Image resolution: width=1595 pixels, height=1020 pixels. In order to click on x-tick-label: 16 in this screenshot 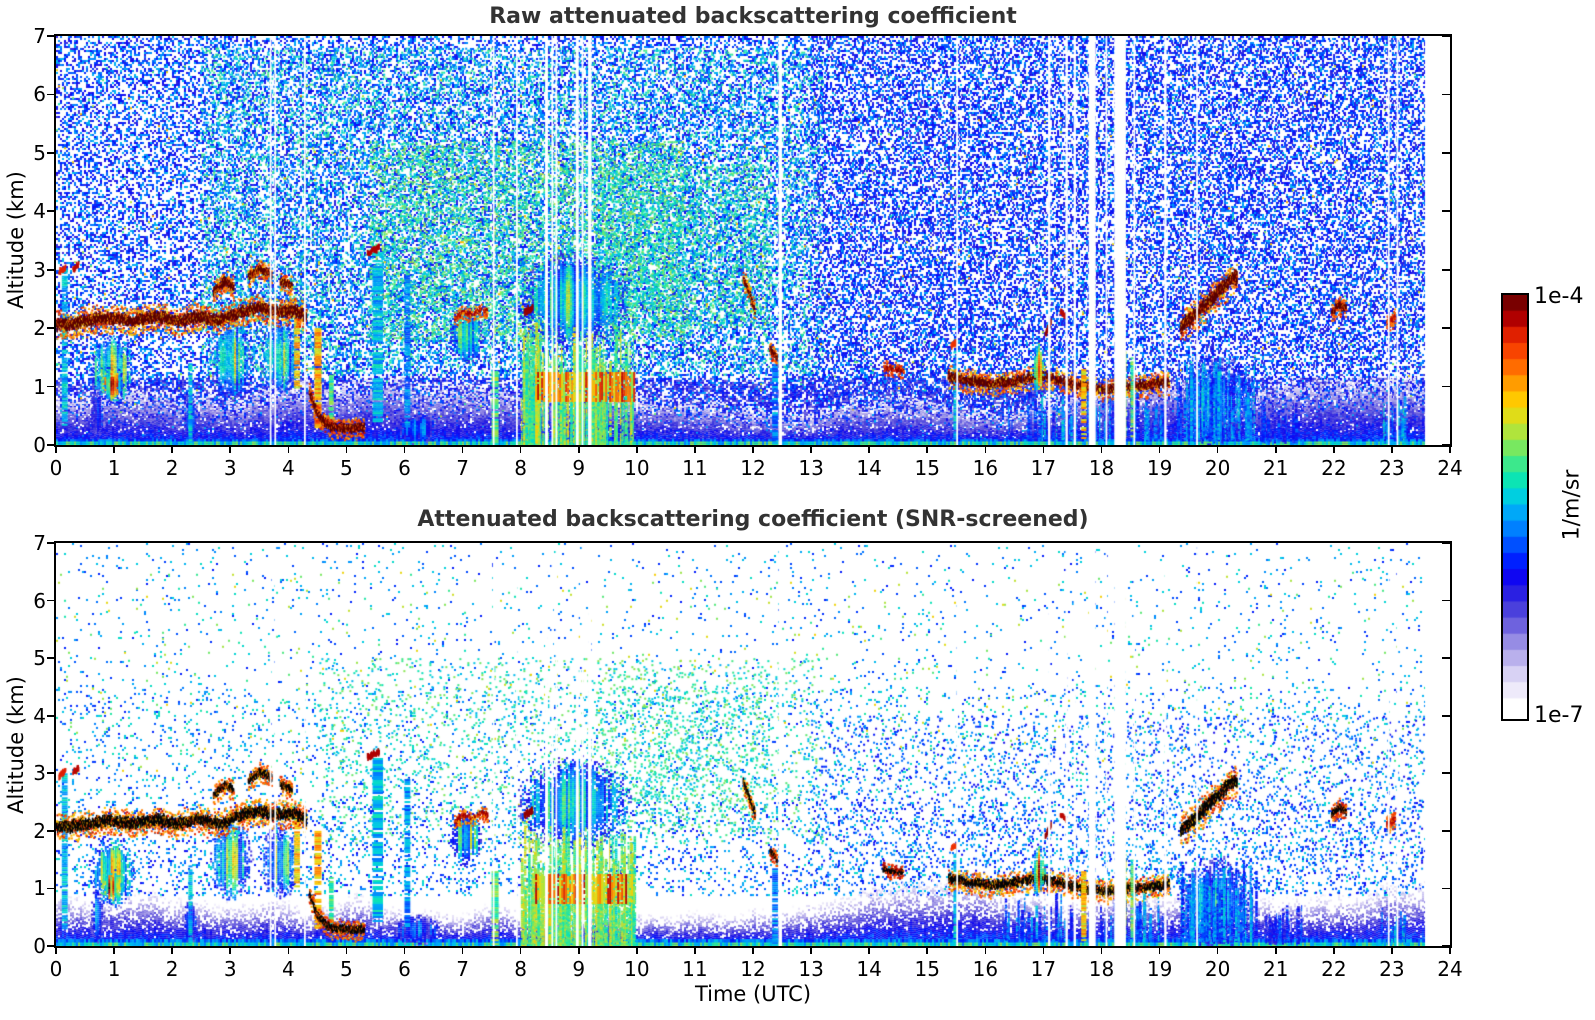, I will do `click(985, 969)`.